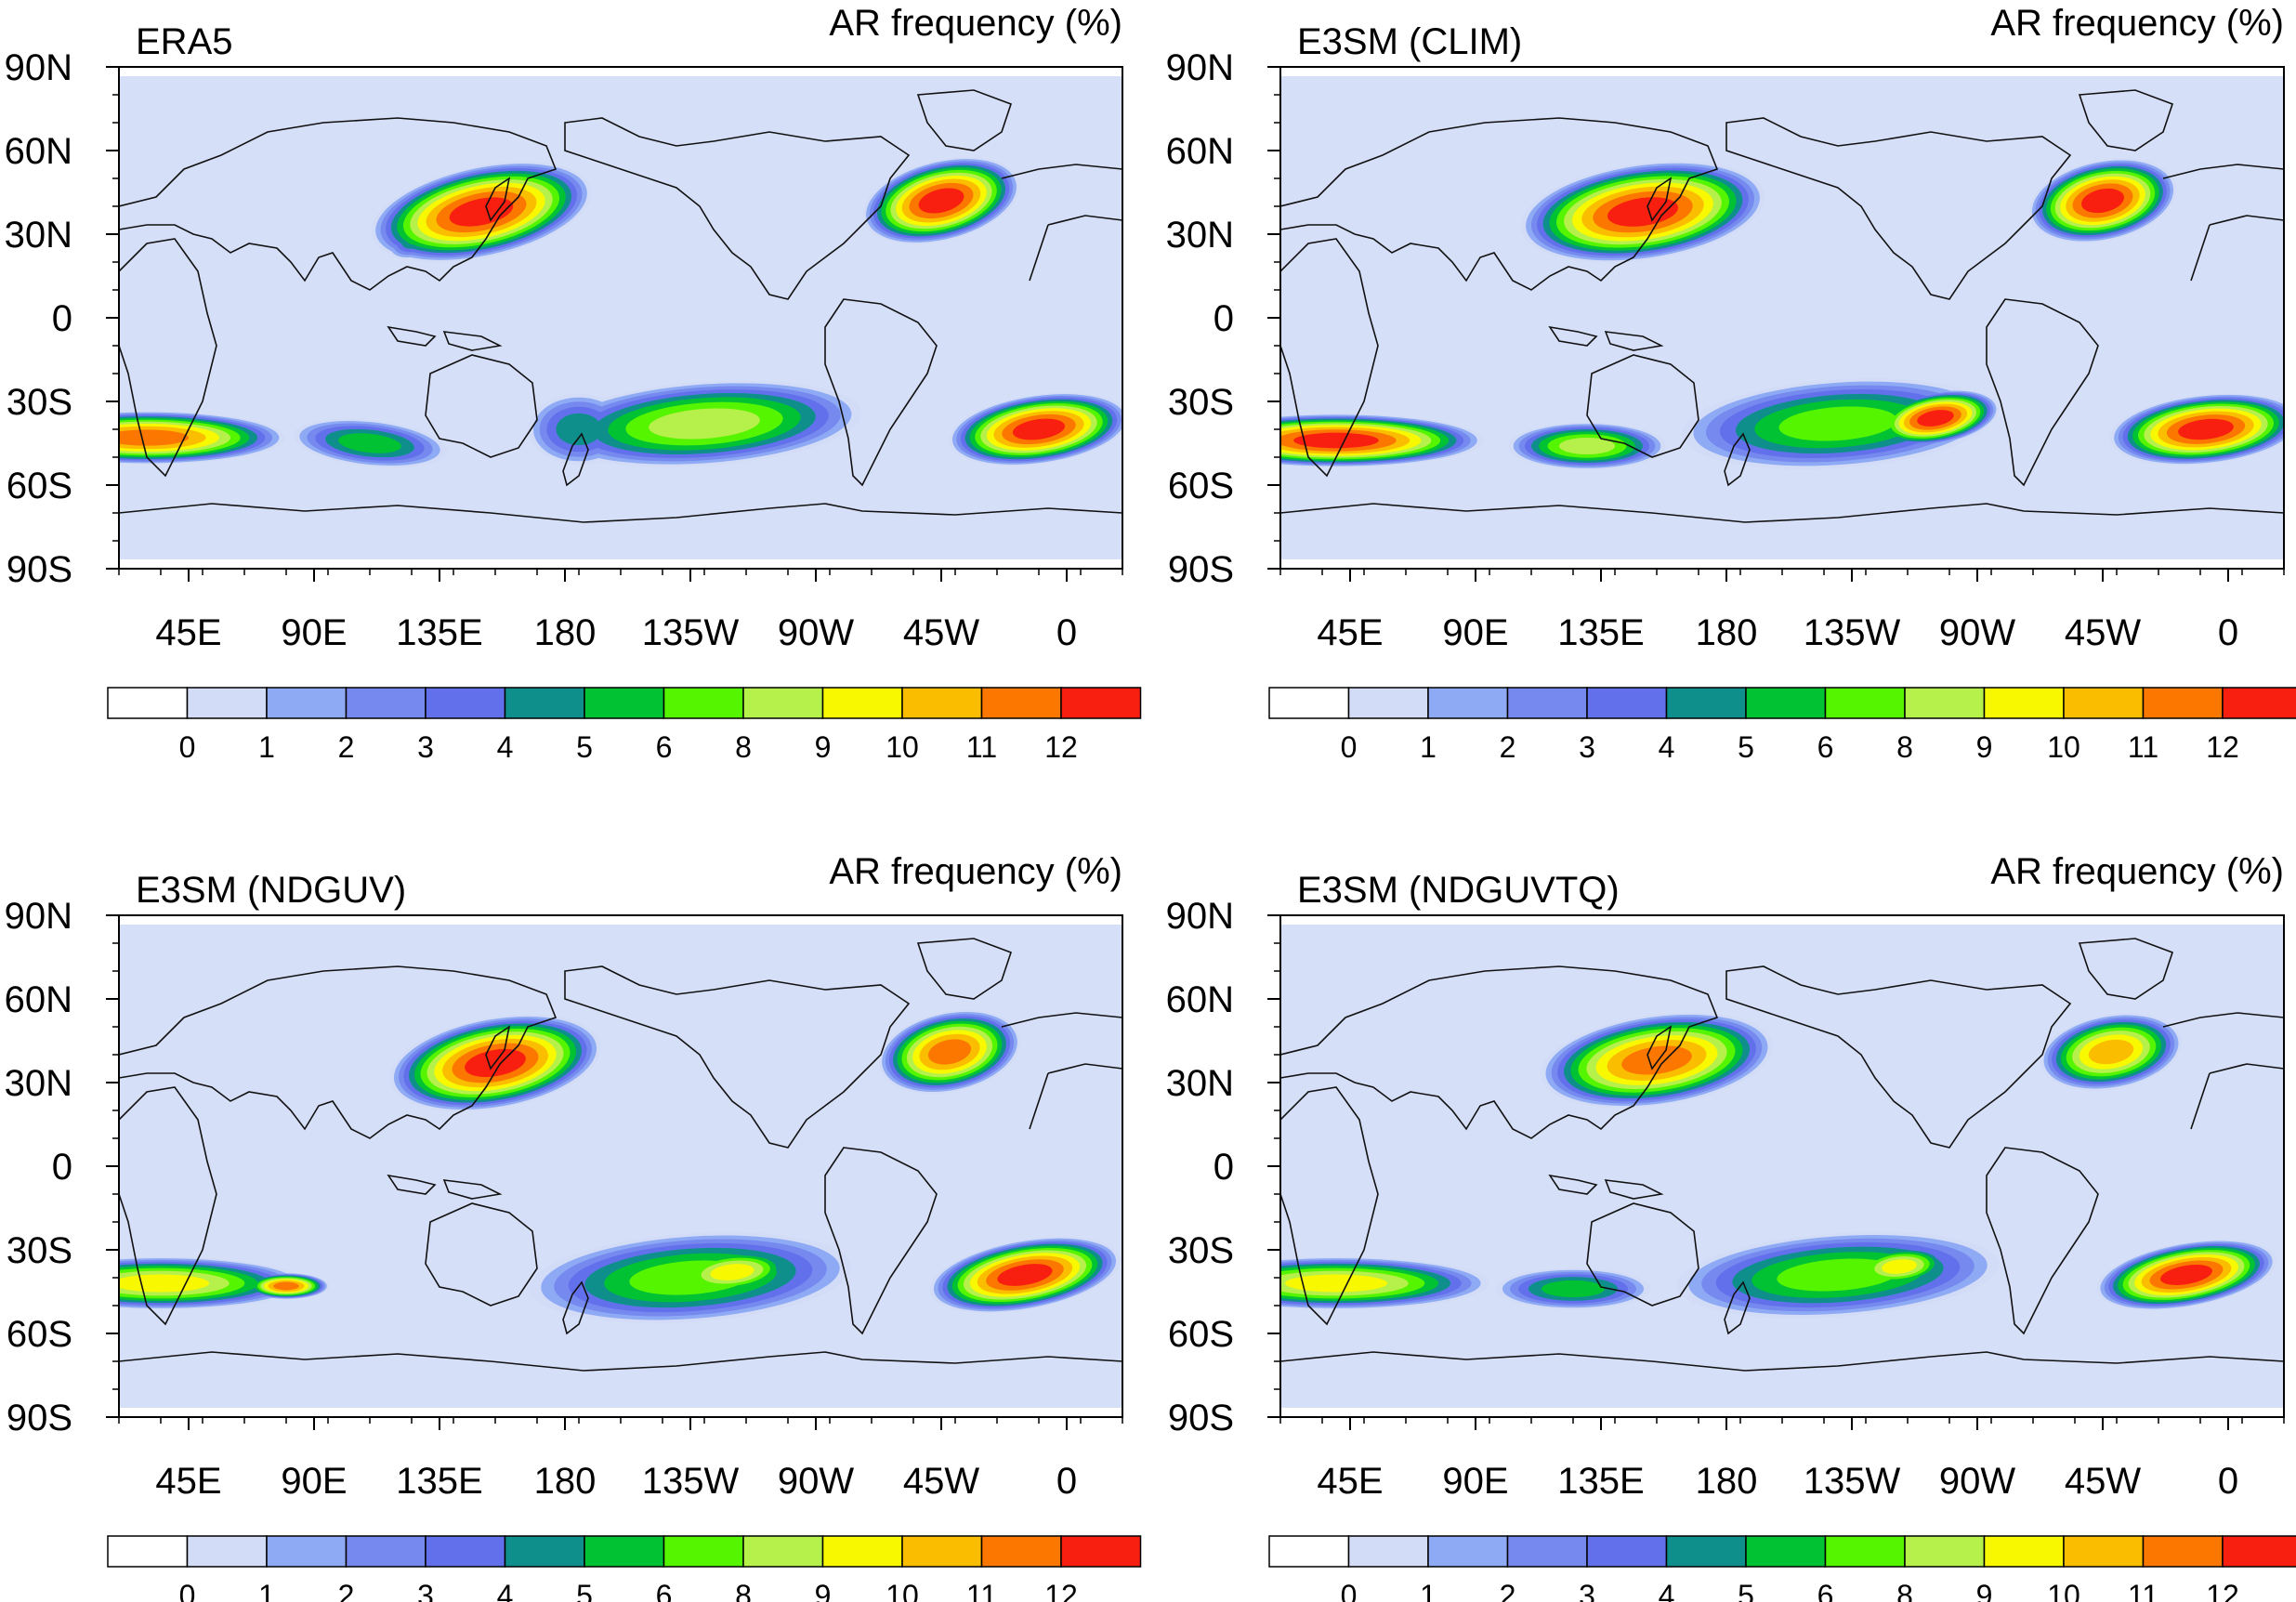 This screenshot has height=1602, width=2296. What do you see at coordinates (664, 1590) in the screenshot?
I see `colorbar-label: 6` at bounding box center [664, 1590].